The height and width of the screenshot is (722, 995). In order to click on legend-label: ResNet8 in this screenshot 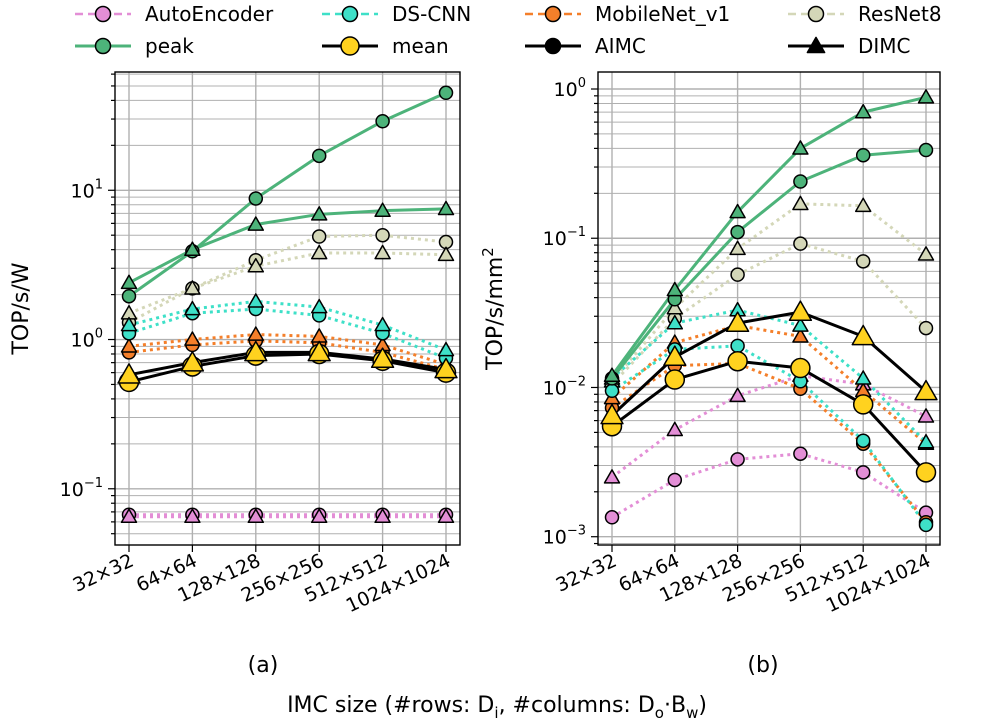, I will do `click(900, 14)`.